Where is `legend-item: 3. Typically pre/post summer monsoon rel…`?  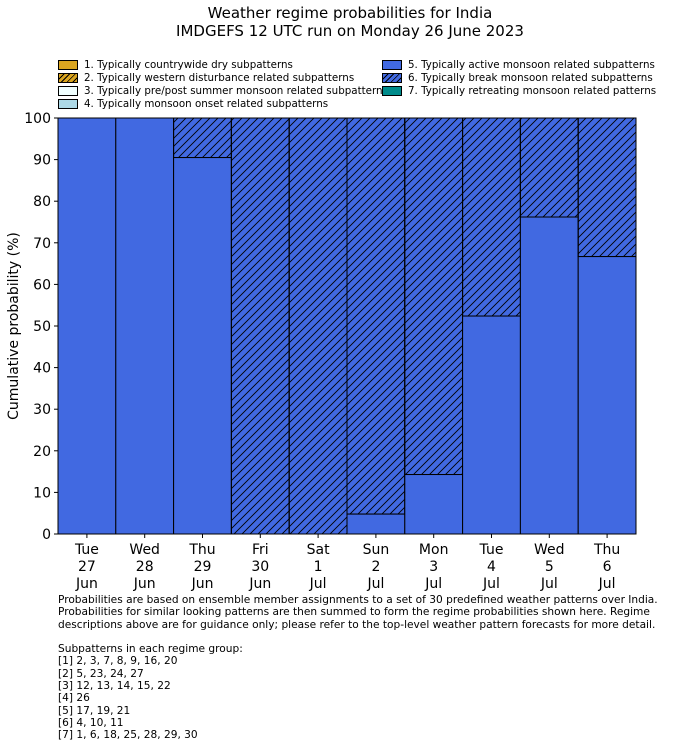
legend-item: 3. Typically pre/post summer monsoon rel… is located at coordinates (223, 90).